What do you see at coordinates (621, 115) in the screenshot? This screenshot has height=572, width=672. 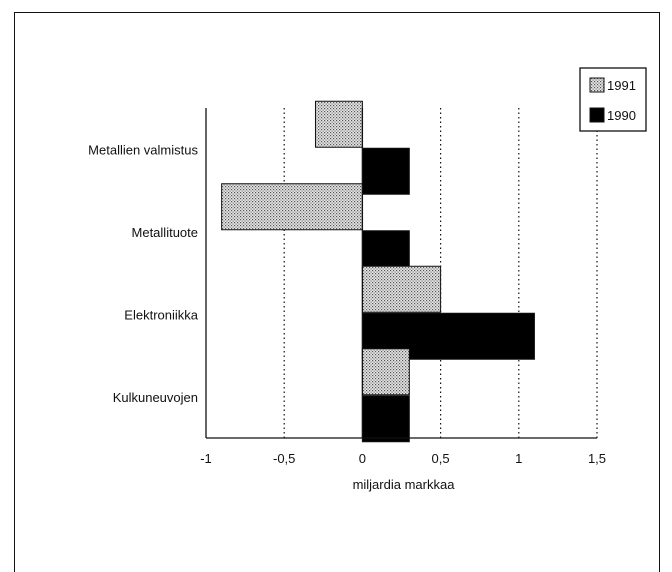 I see `legend-label-1990: 1990` at bounding box center [621, 115].